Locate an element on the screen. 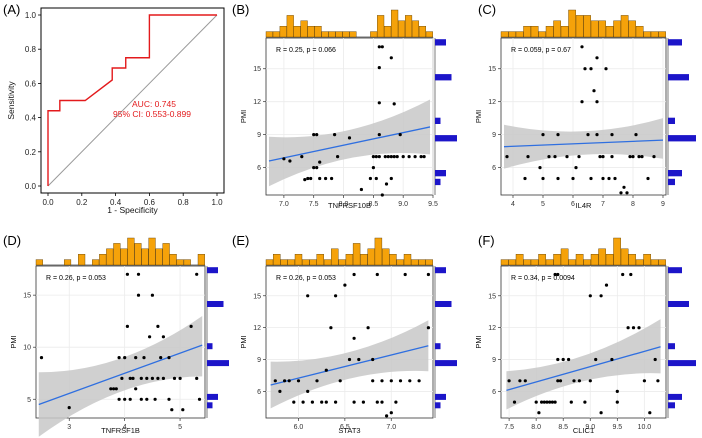  x-tick-label: 6 is located at coordinates (573, 204).